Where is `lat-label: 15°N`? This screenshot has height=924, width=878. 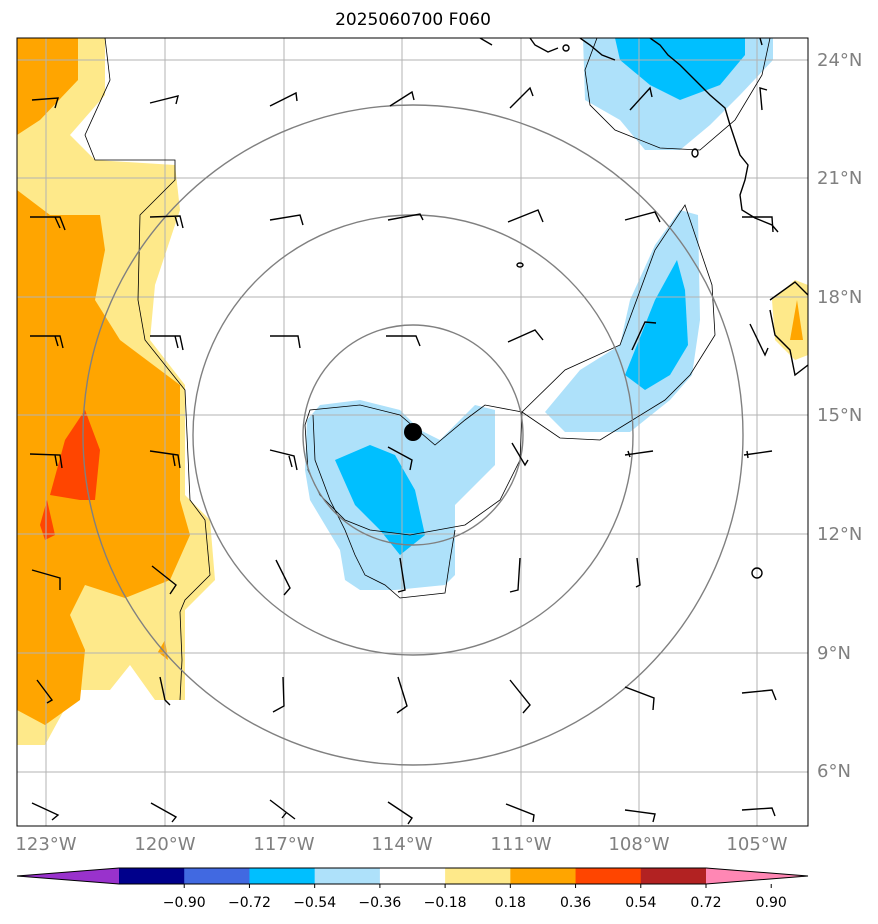
lat-label: 15°N is located at coordinates (839, 415).